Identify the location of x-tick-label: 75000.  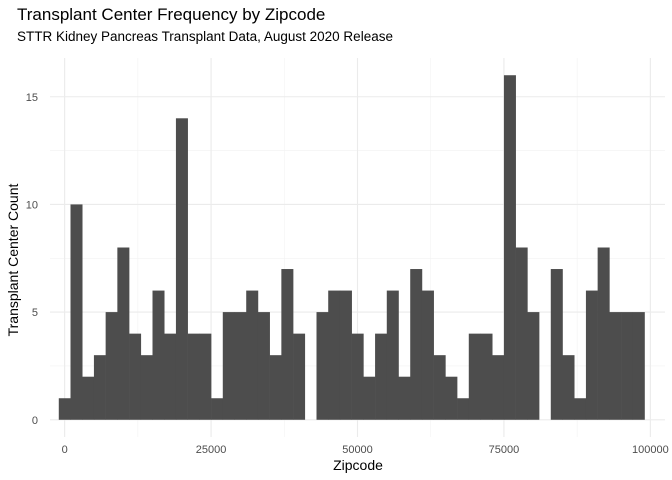
(504, 450).